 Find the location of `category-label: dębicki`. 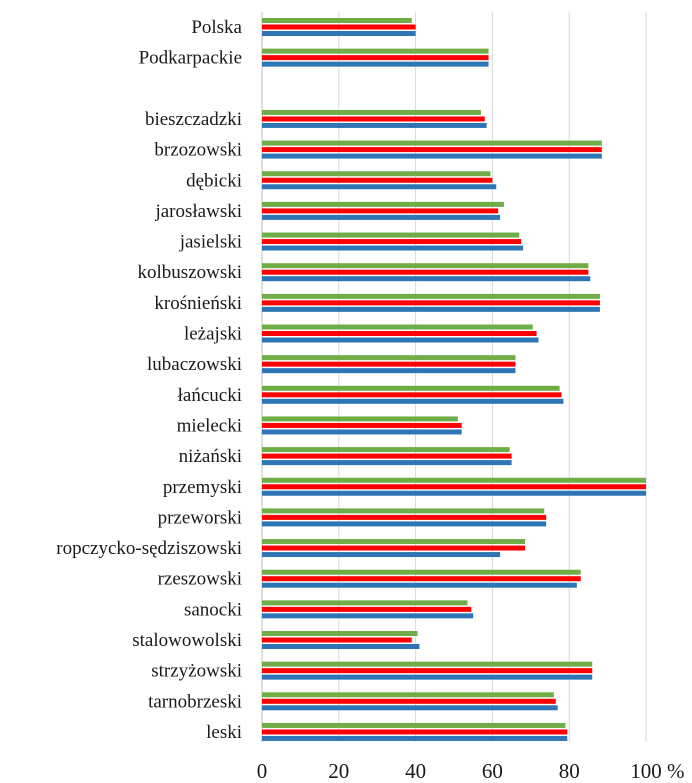

category-label: dębicki is located at coordinates (214, 180).